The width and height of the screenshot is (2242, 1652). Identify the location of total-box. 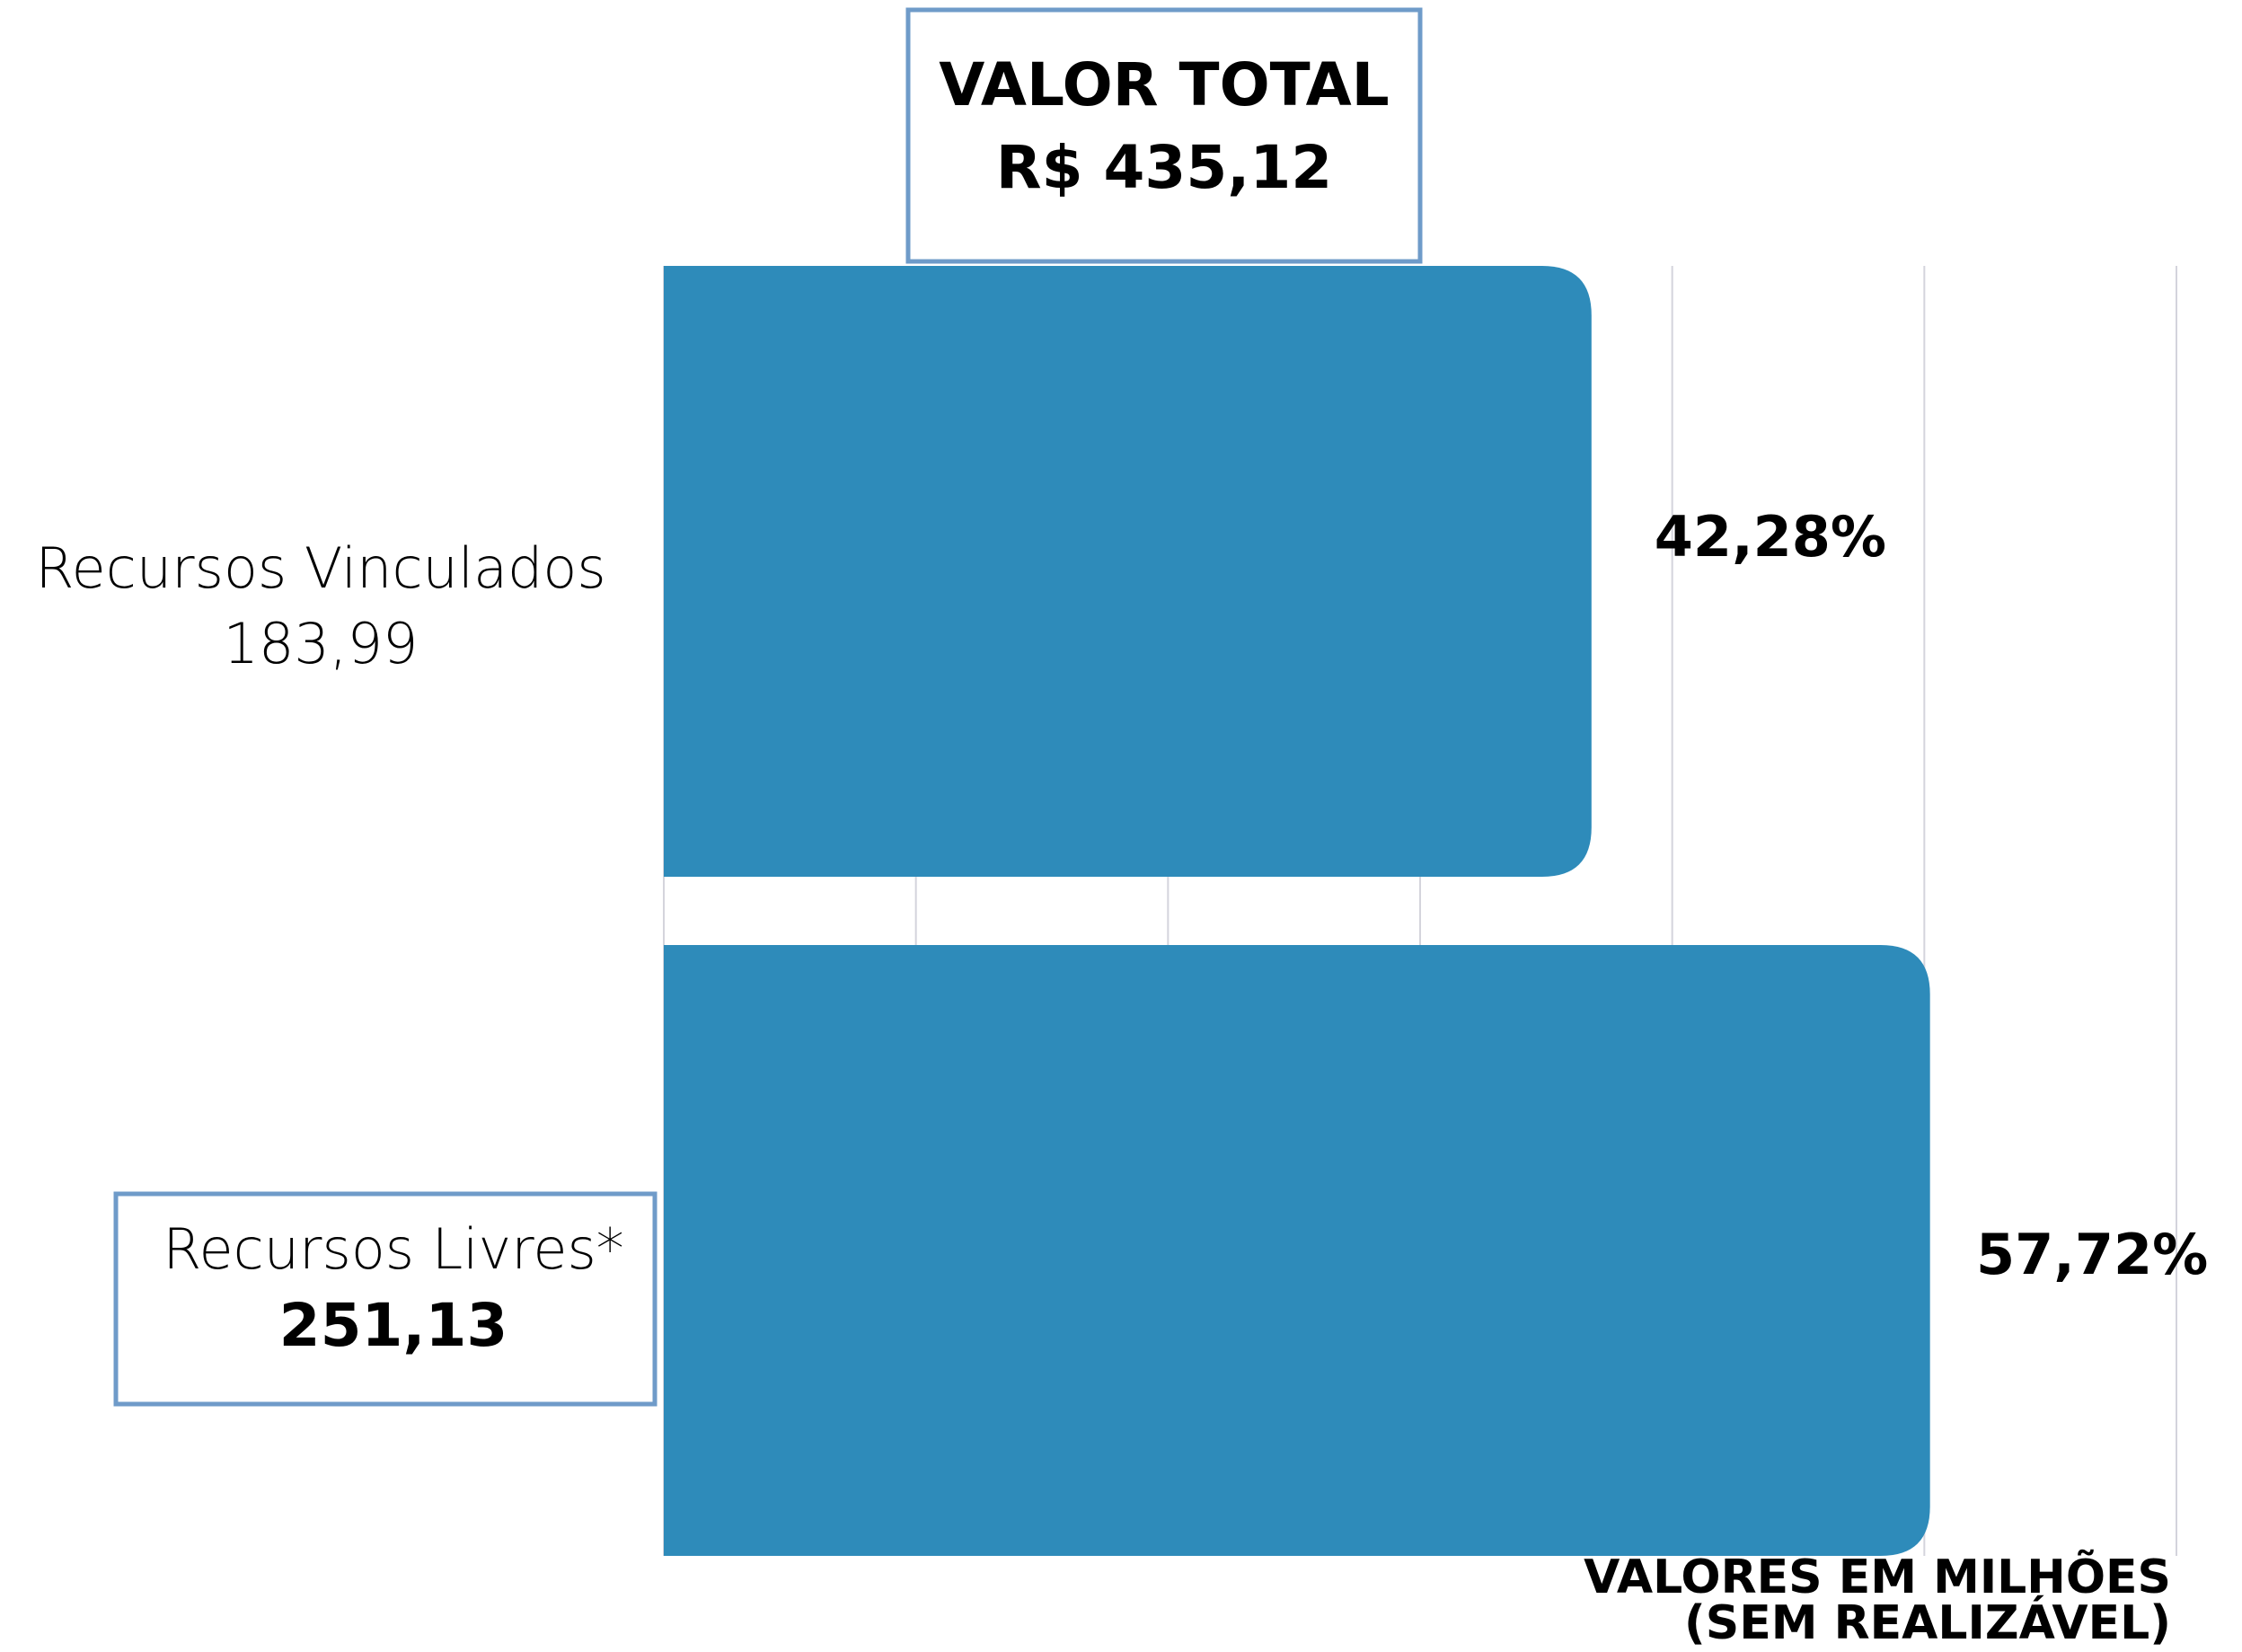
(1164, 135).